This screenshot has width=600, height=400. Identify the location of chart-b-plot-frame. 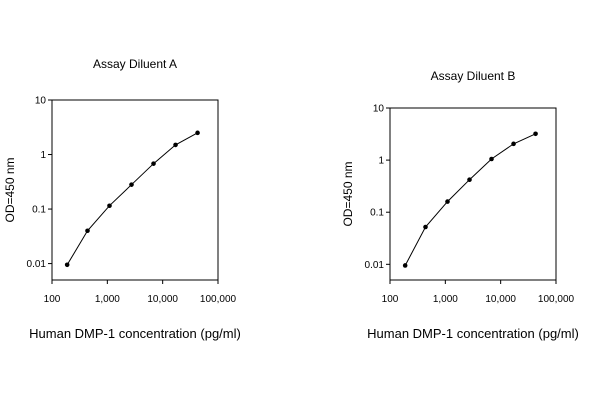
(473, 194).